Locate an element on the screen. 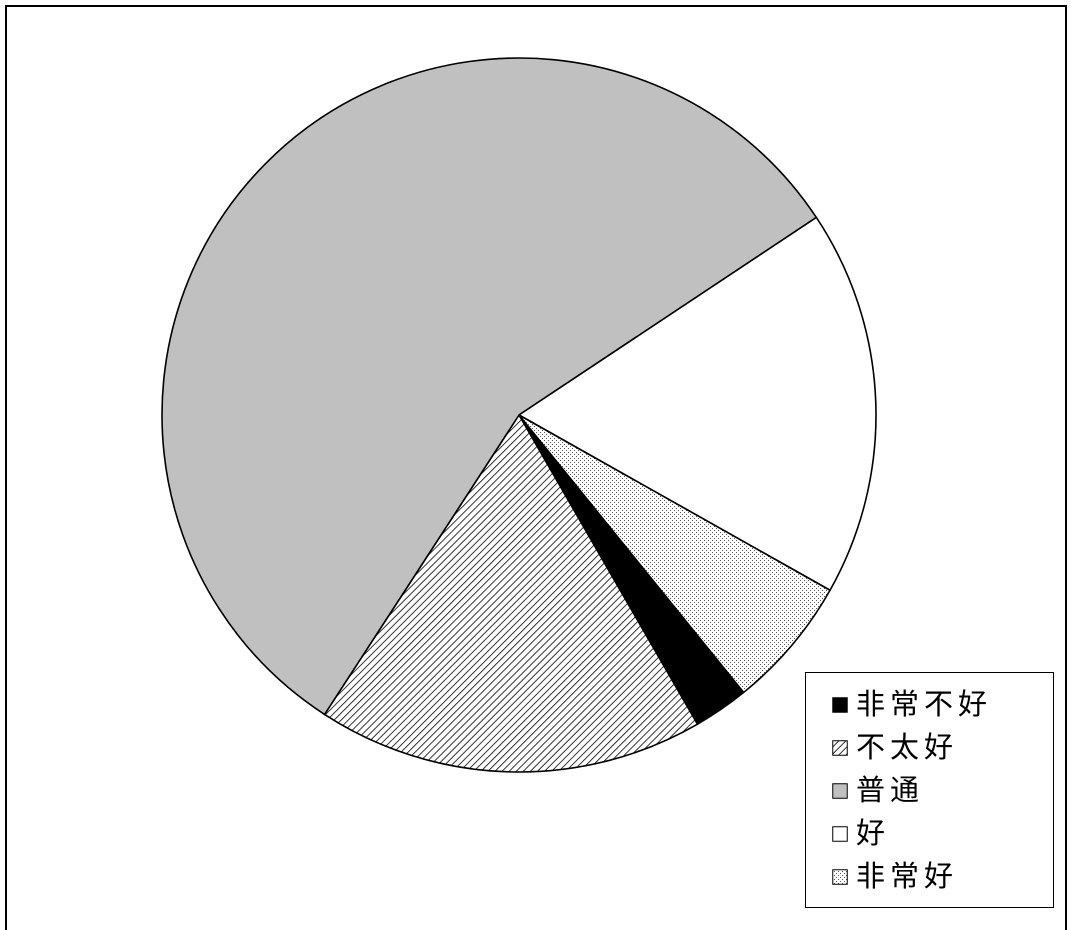  legend-item: 不太好 is located at coordinates (929, 747).